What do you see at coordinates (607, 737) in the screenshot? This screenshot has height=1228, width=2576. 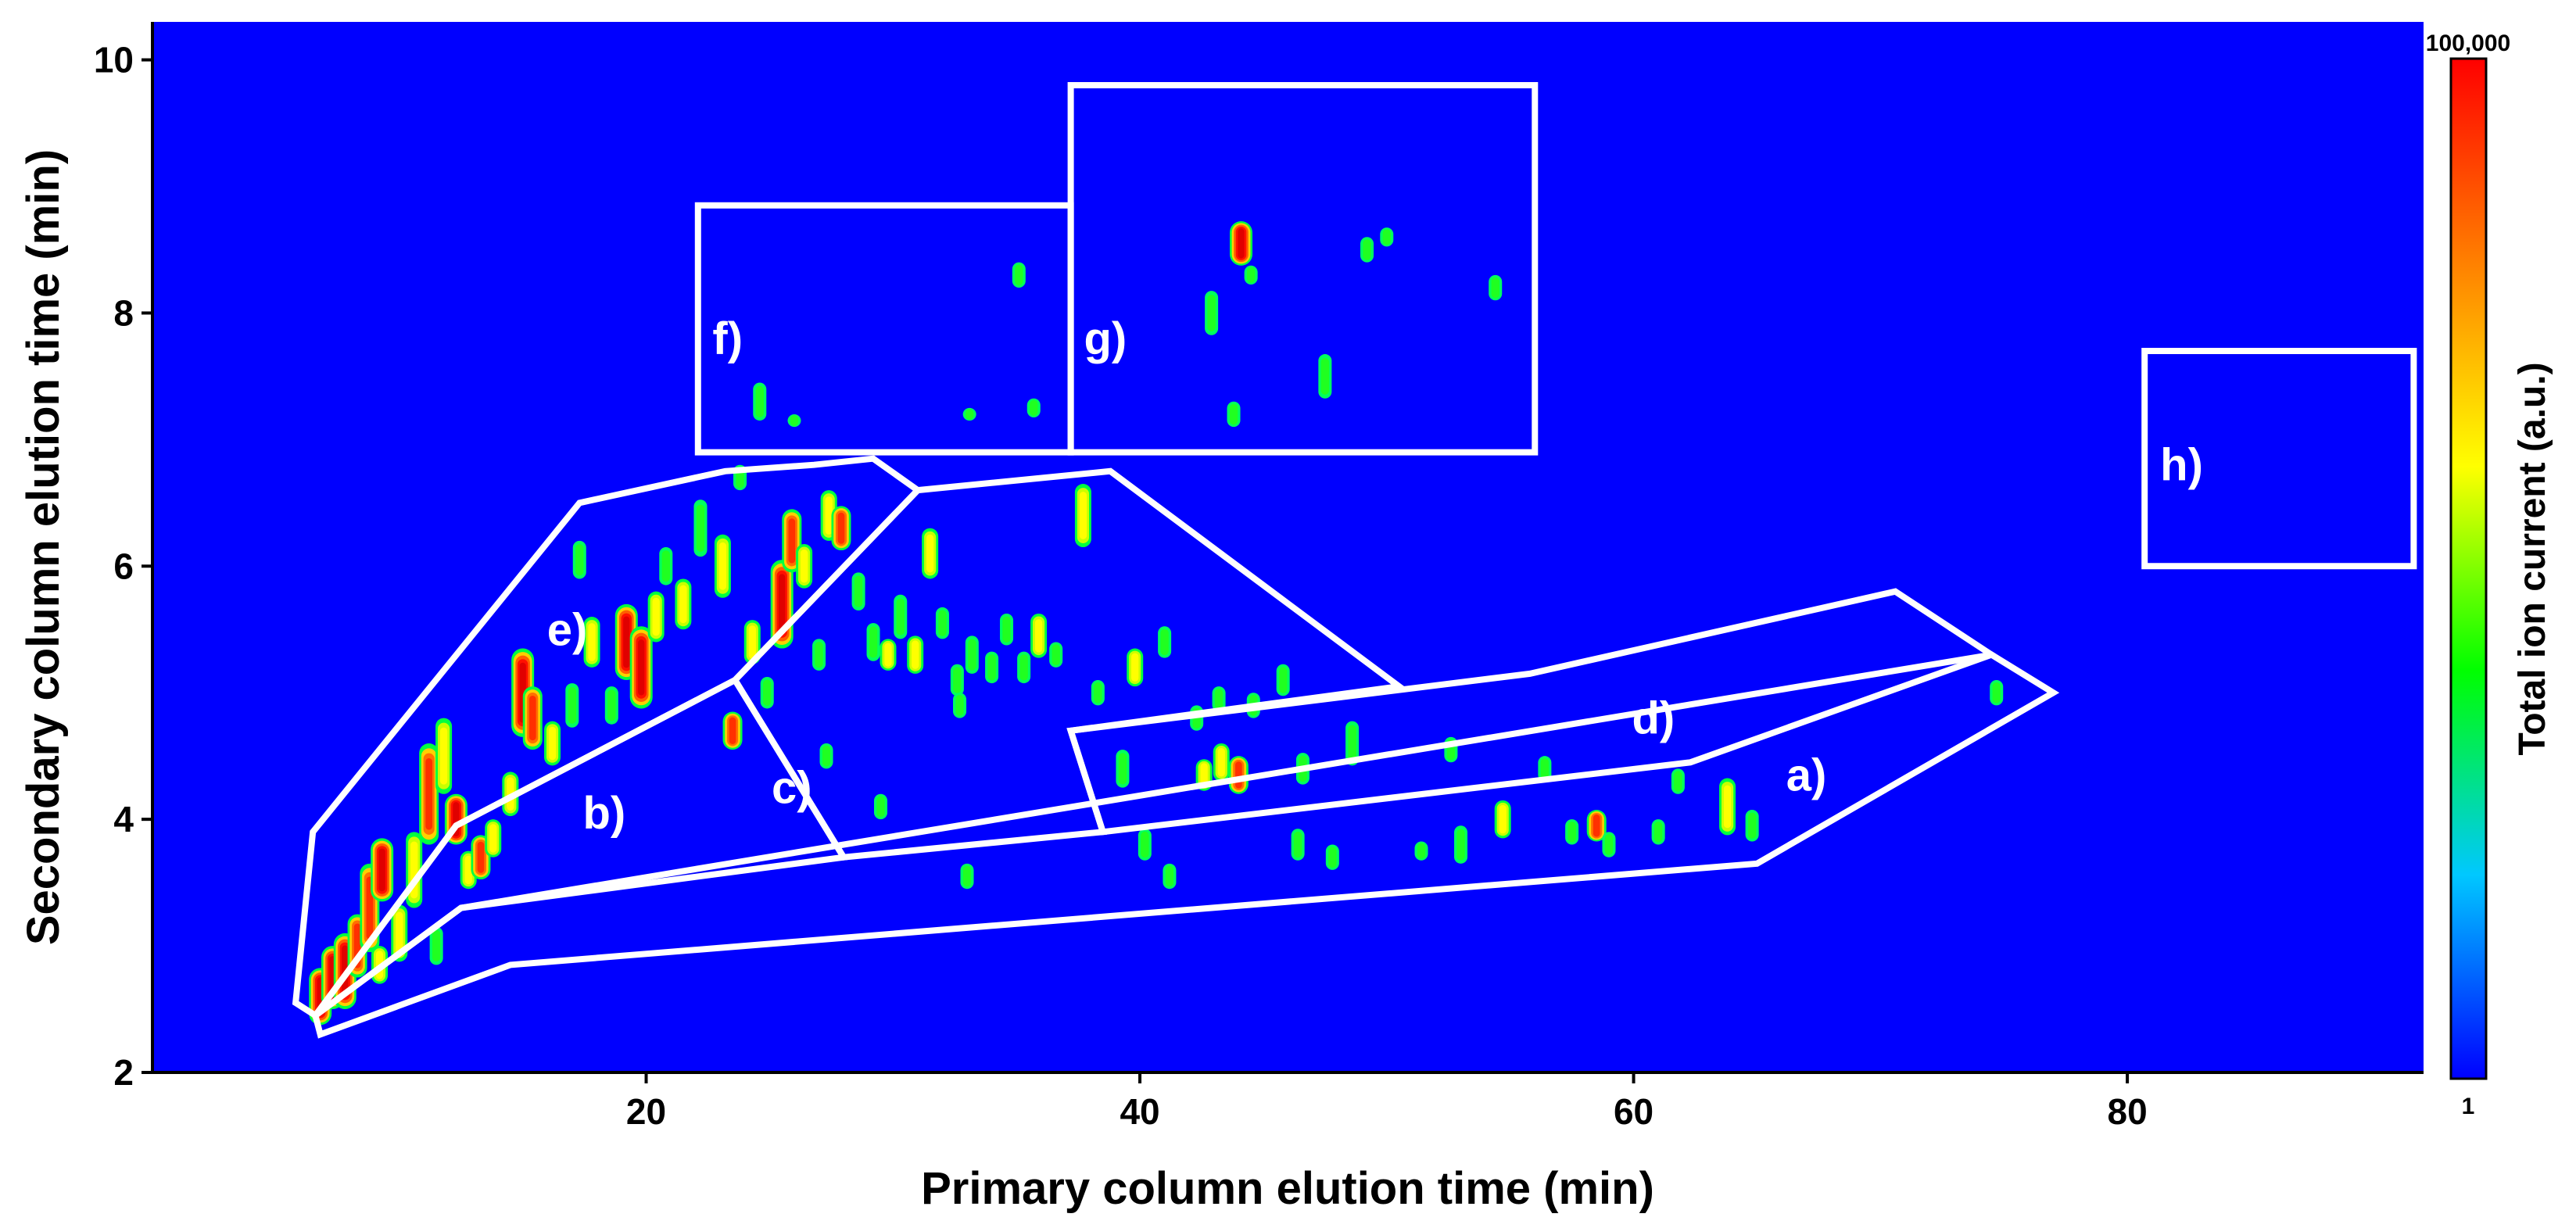 I see `region-outline` at bounding box center [607, 737].